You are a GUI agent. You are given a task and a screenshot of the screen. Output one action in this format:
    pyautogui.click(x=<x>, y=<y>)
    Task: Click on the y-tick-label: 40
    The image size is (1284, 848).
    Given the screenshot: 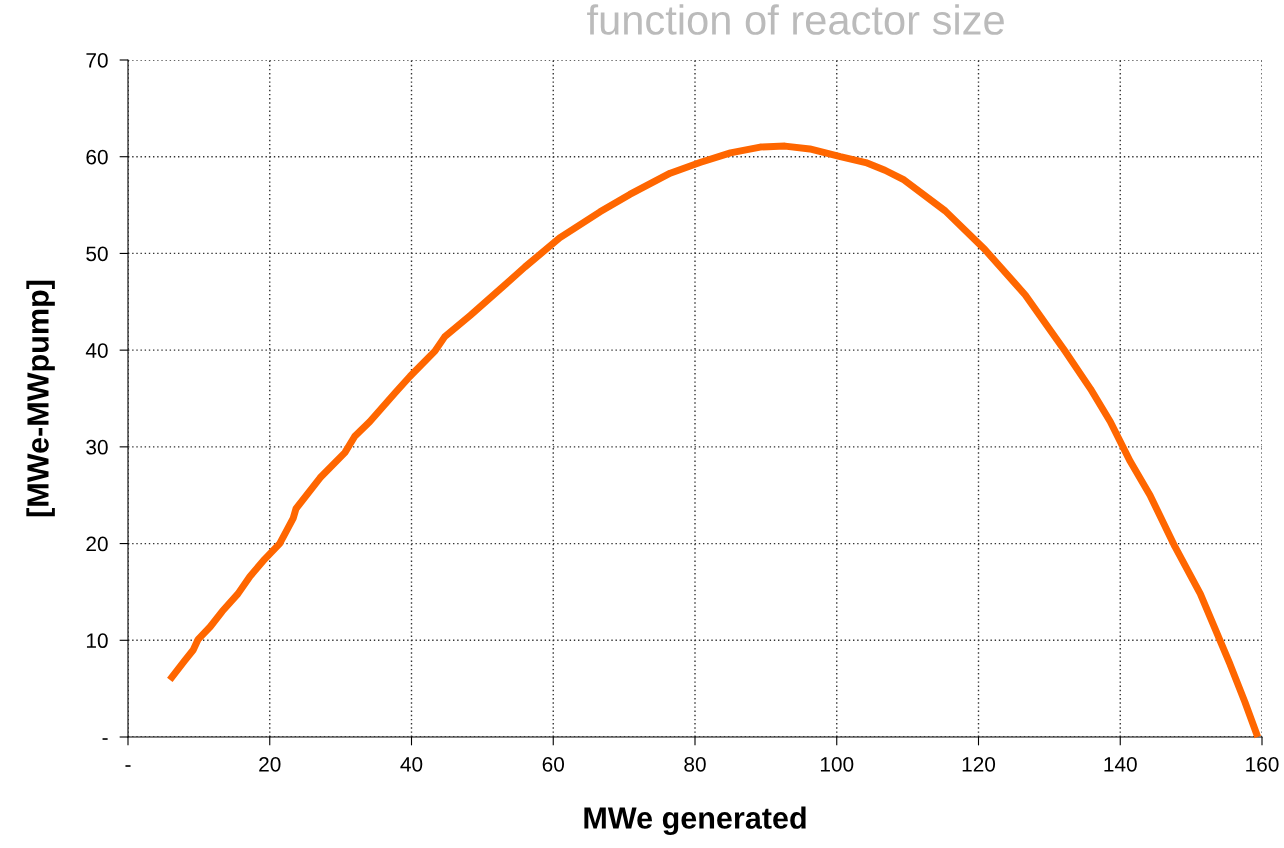 What is the action you would take?
    pyautogui.click(x=96, y=350)
    